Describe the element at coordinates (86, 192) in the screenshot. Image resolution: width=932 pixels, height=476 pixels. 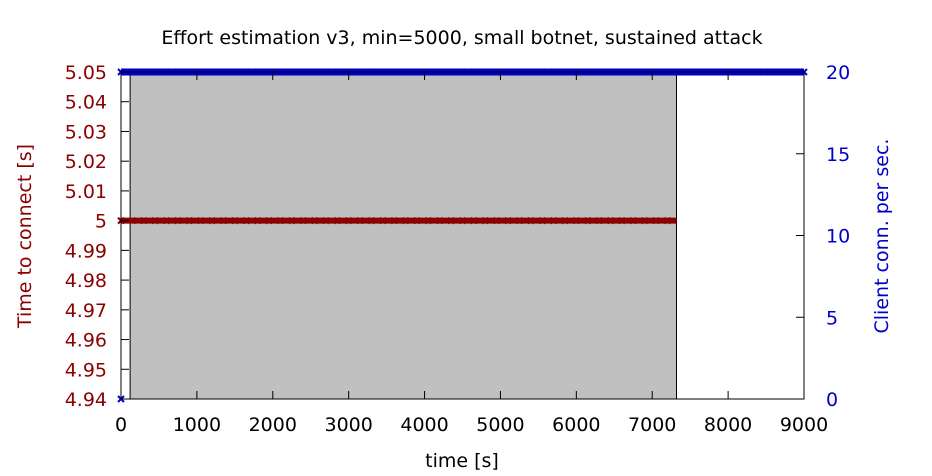
I see `y-left-tick-label: 5.01` at that location.